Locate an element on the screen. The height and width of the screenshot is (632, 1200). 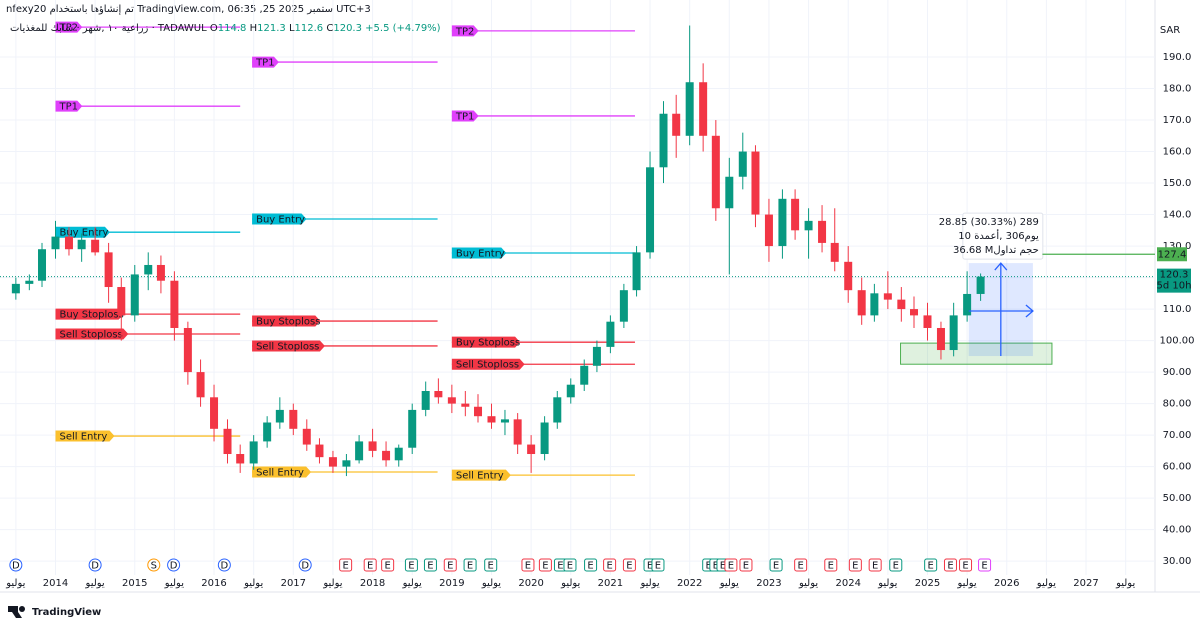
x-tick-label: 2014 is located at coordinates (55, 583).